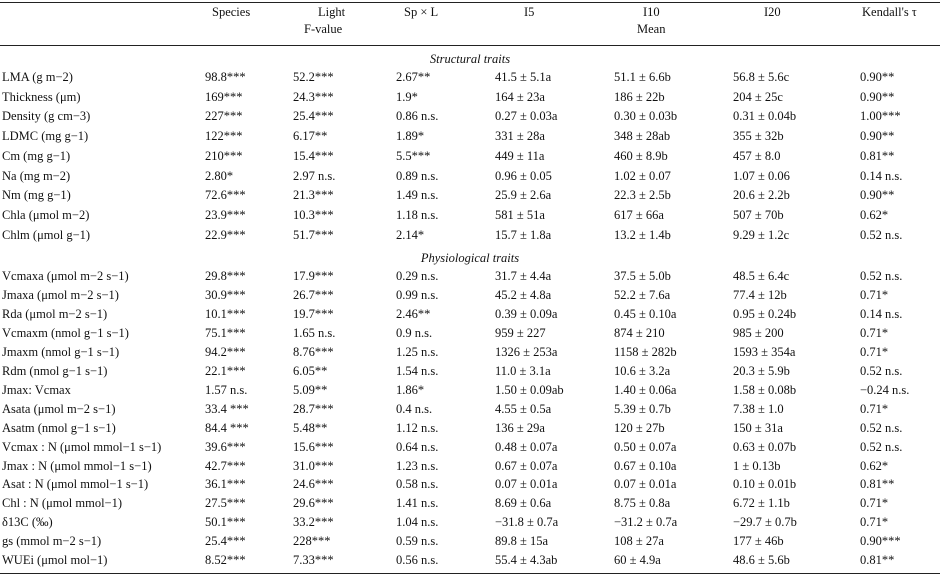 The width and height of the screenshot is (940, 577). I want to click on section-structural-traits: Structural traits, so click(470, 59).